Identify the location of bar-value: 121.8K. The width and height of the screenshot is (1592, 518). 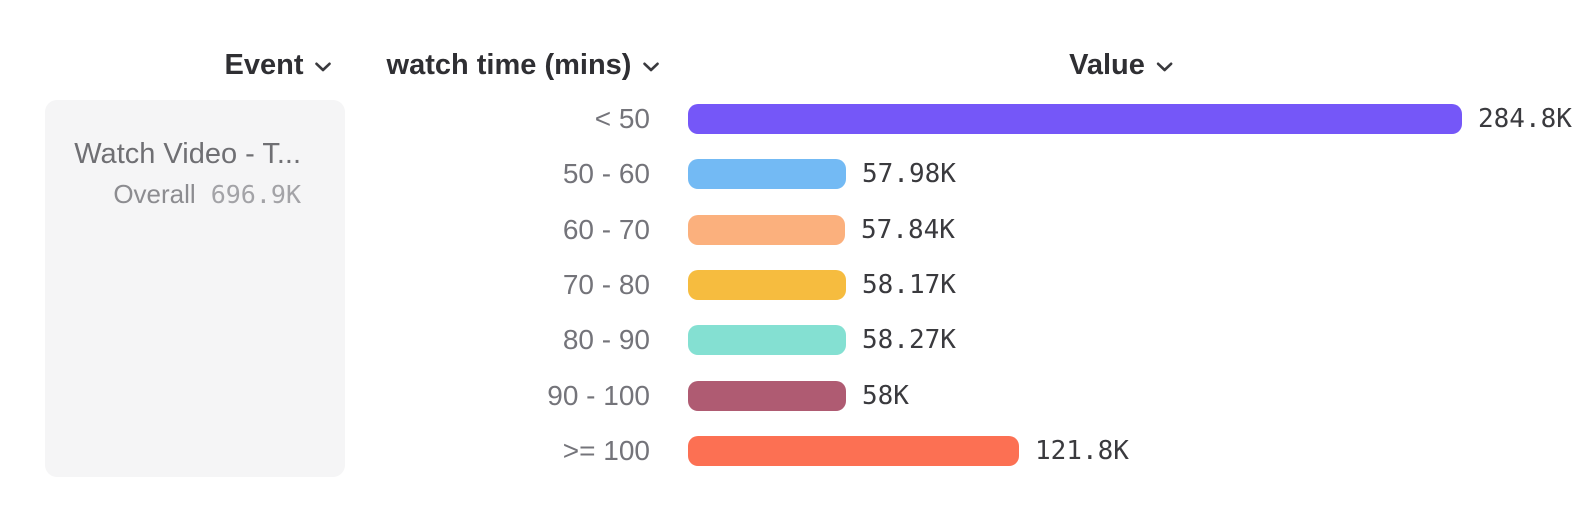
(1082, 451).